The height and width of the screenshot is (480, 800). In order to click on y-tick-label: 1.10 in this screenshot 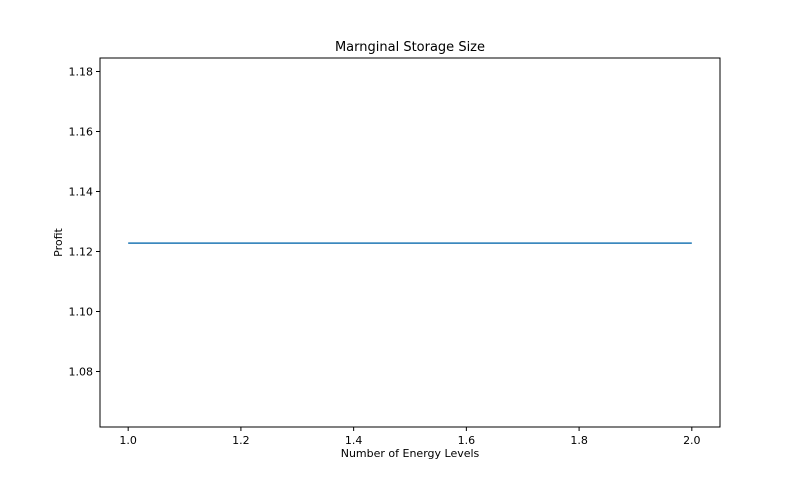, I will do `click(81, 312)`.